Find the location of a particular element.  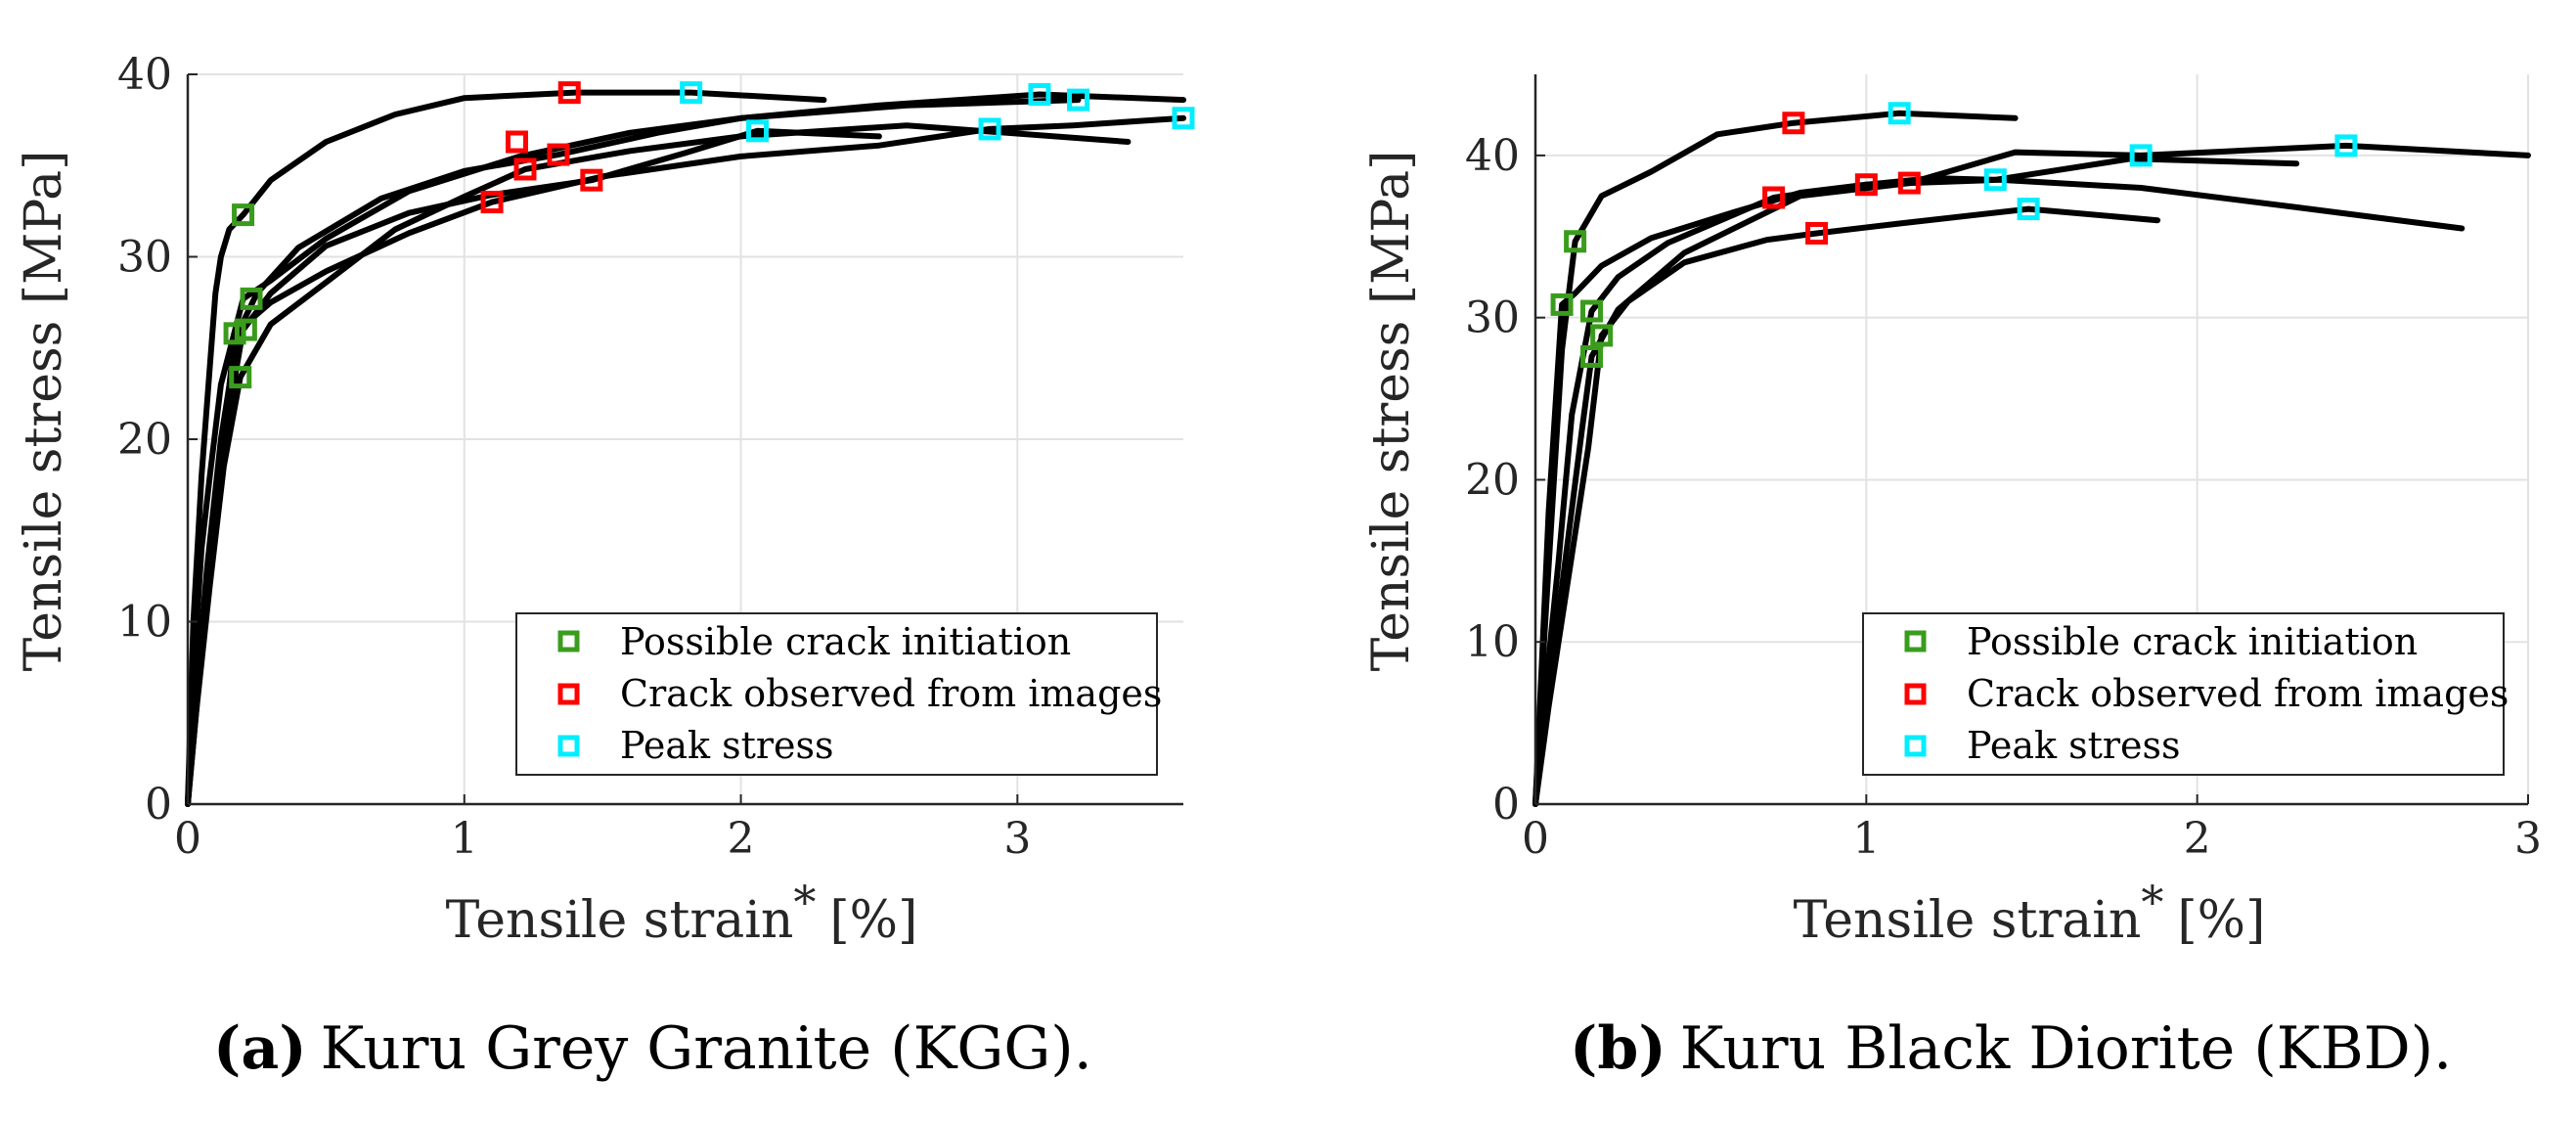

panel-b-markers is located at coordinates (1954, 235).